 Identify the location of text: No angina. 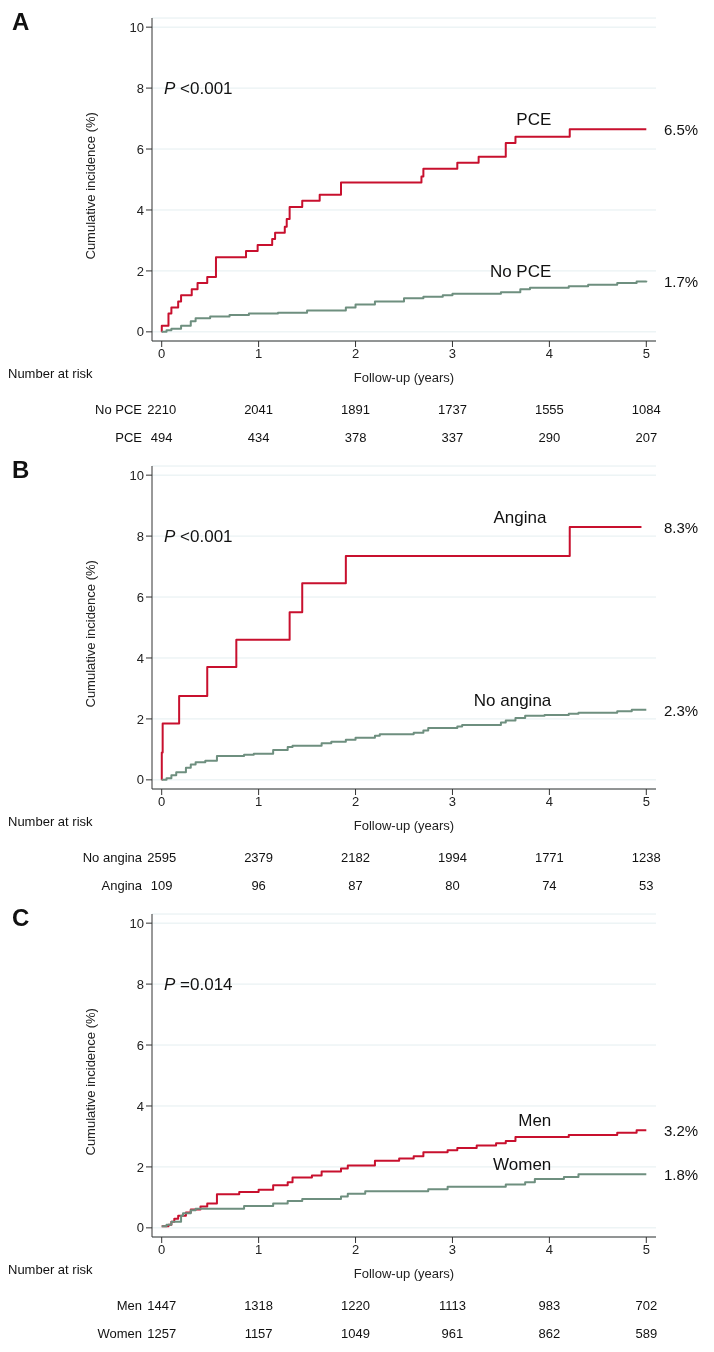
(112, 857).